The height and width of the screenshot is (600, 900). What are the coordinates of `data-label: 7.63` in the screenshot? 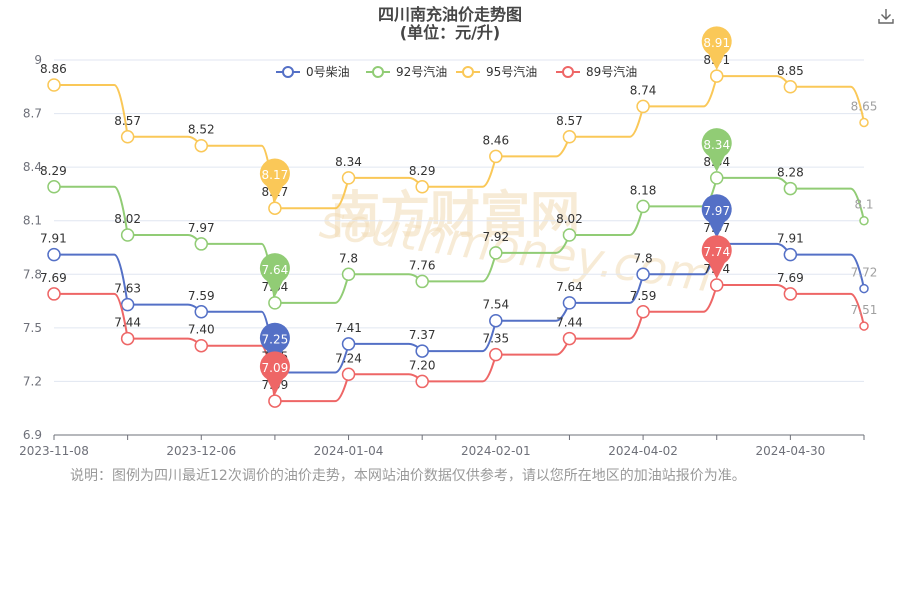 It's located at (127, 289).